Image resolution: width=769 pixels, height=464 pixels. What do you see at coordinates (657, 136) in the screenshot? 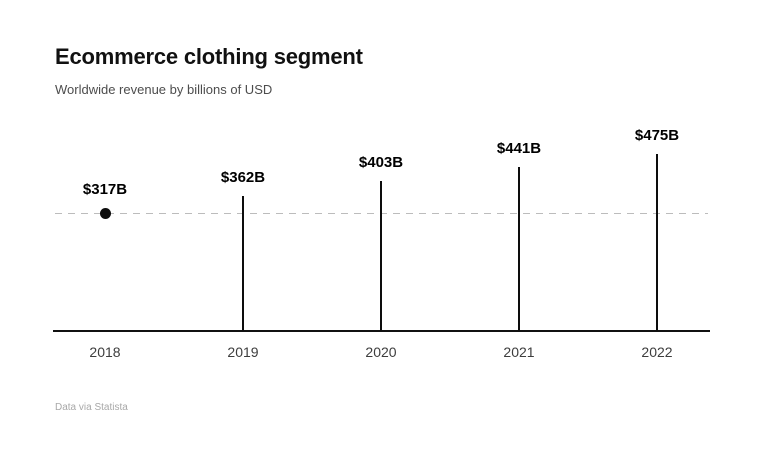
I see `value-label: $475B` at bounding box center [657, 136].